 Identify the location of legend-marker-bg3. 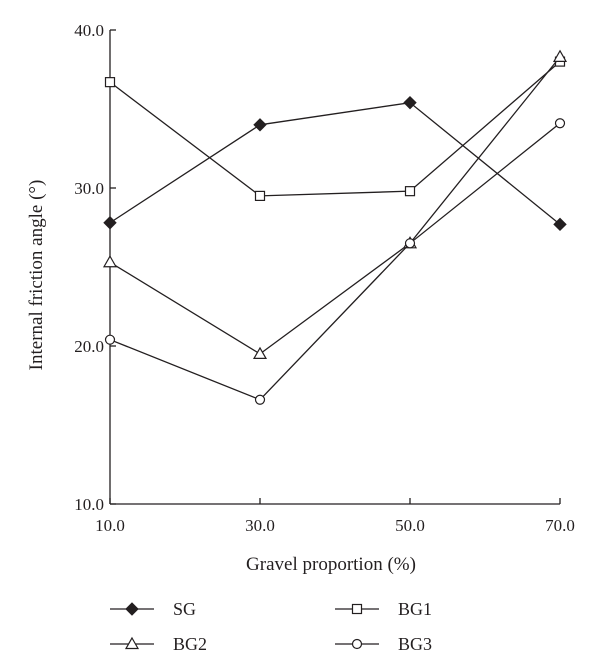
(357, 644).